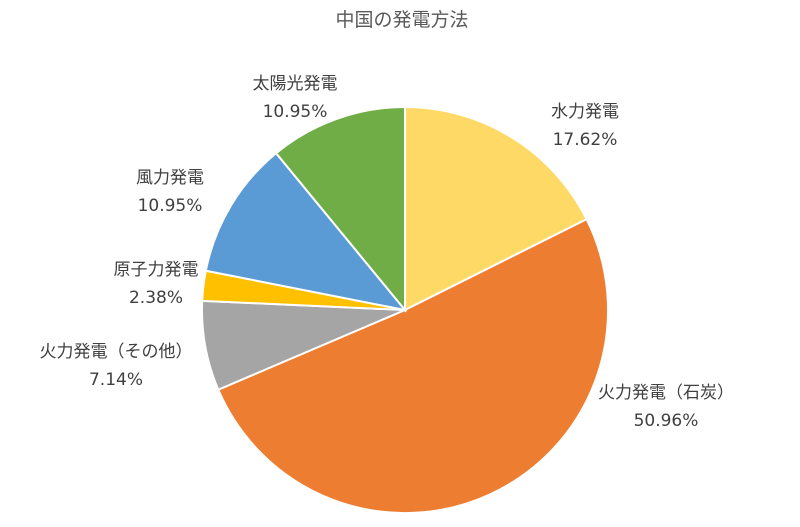 The image size is (800, 527). Describe the element at coordinates (666, 393) in the screenshot. I see `slice-label-name: 火力発電（石炭）` at that location.